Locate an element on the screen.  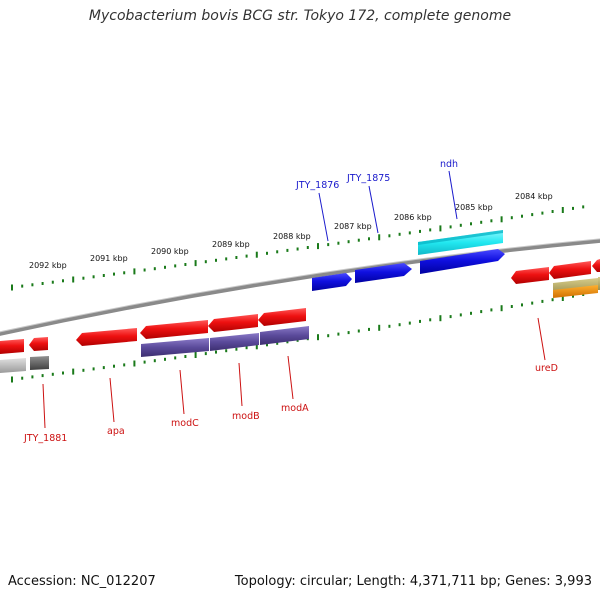
gene-label-jty1876: JTY_1876 is located at coordinates (317, 185).